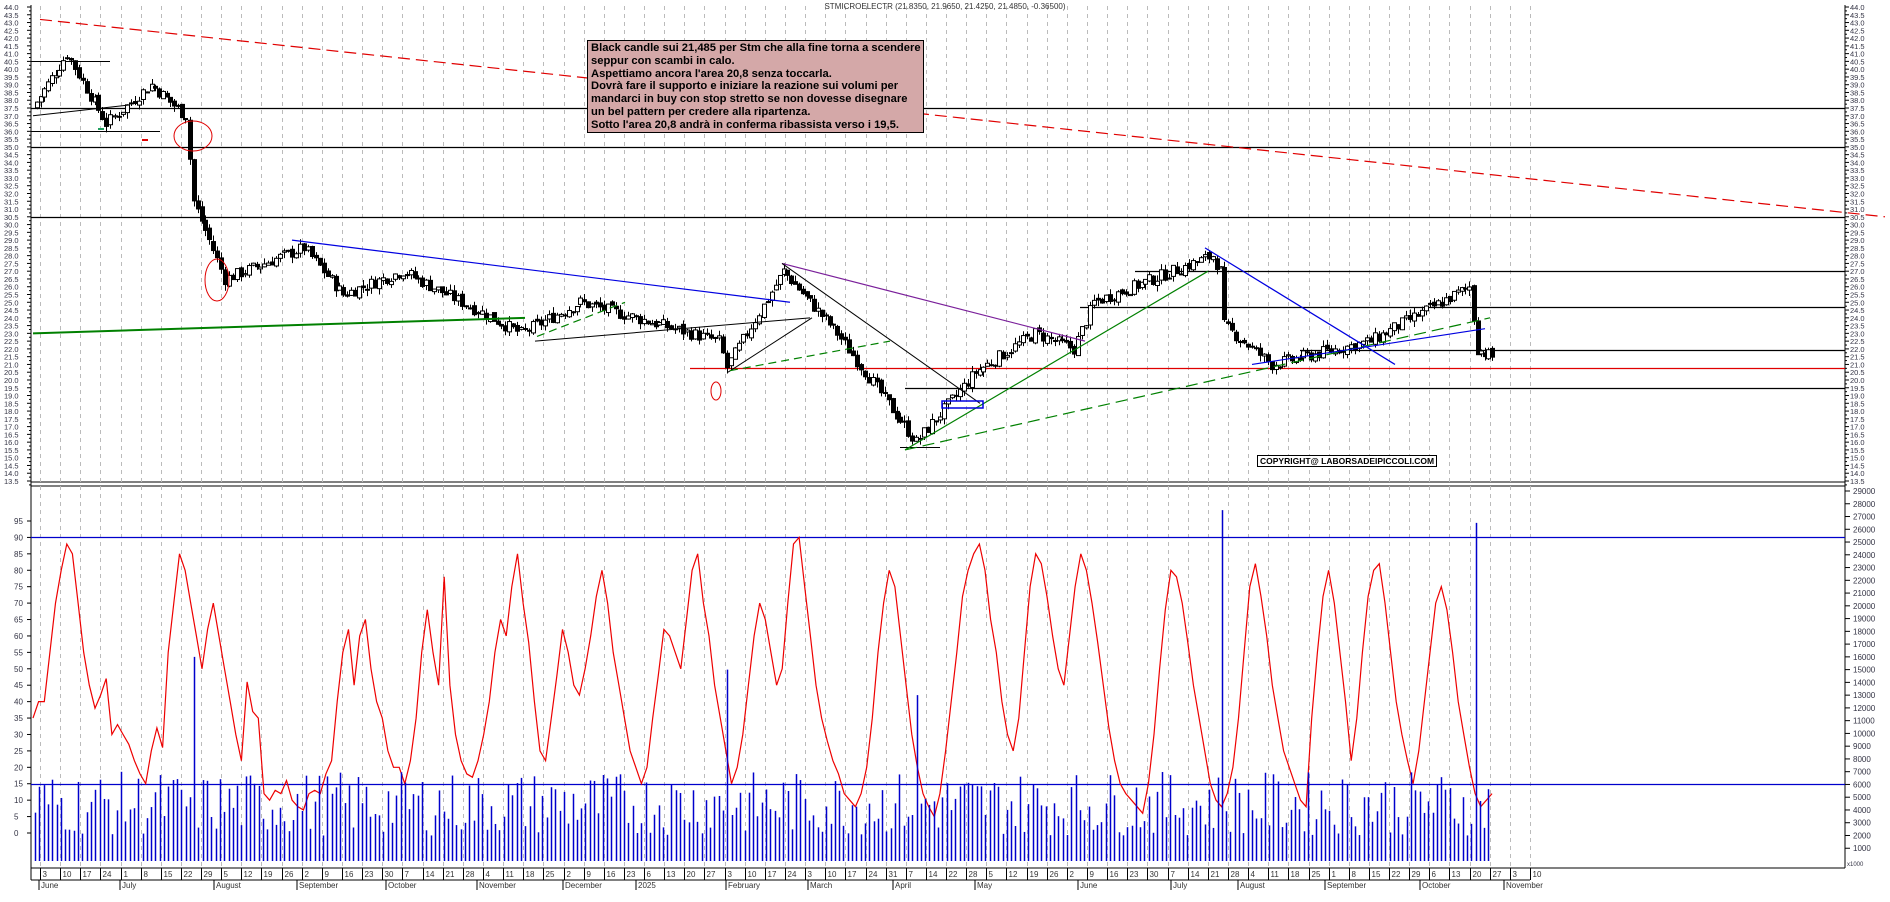  What do you see at coordinates (11, 411) in the screenshot?
I see `svg-text: 18.0` at bounding box center [11, 411].